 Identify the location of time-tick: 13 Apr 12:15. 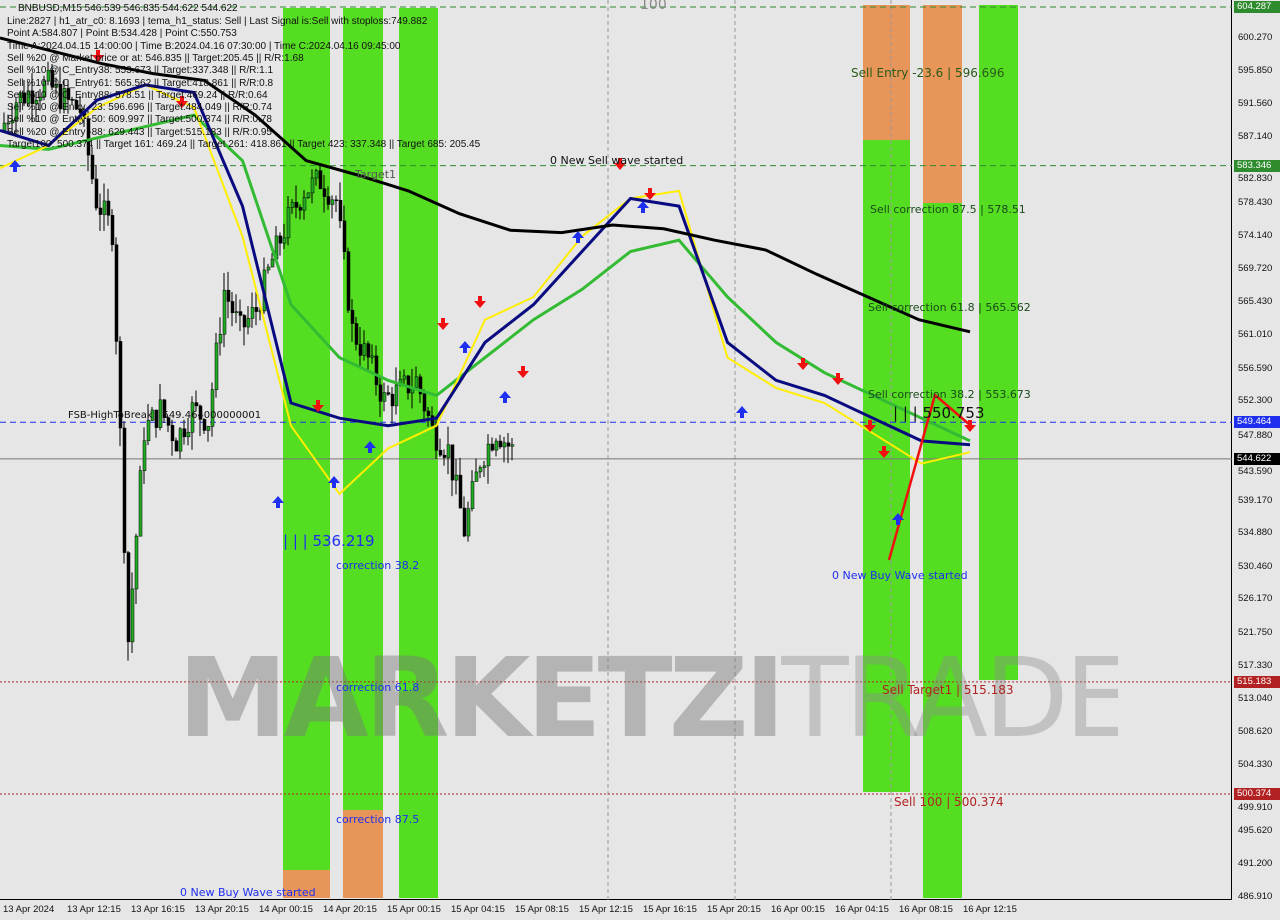
(94, 909).